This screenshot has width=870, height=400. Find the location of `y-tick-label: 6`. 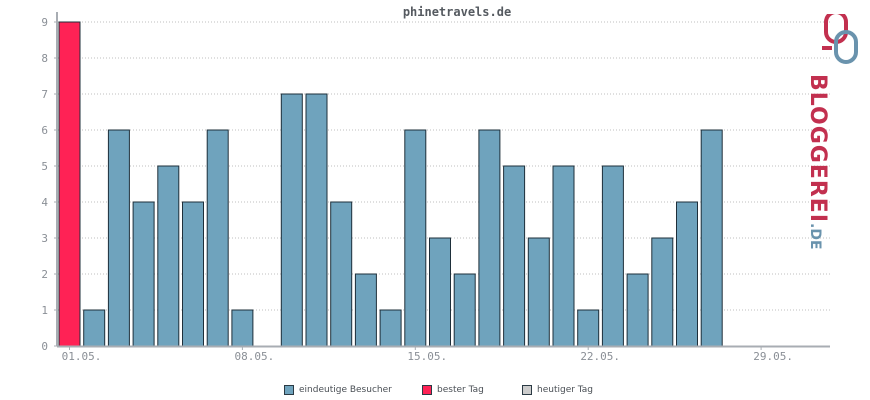

y-tick-label: 6 is located at coordinates (44, 130).